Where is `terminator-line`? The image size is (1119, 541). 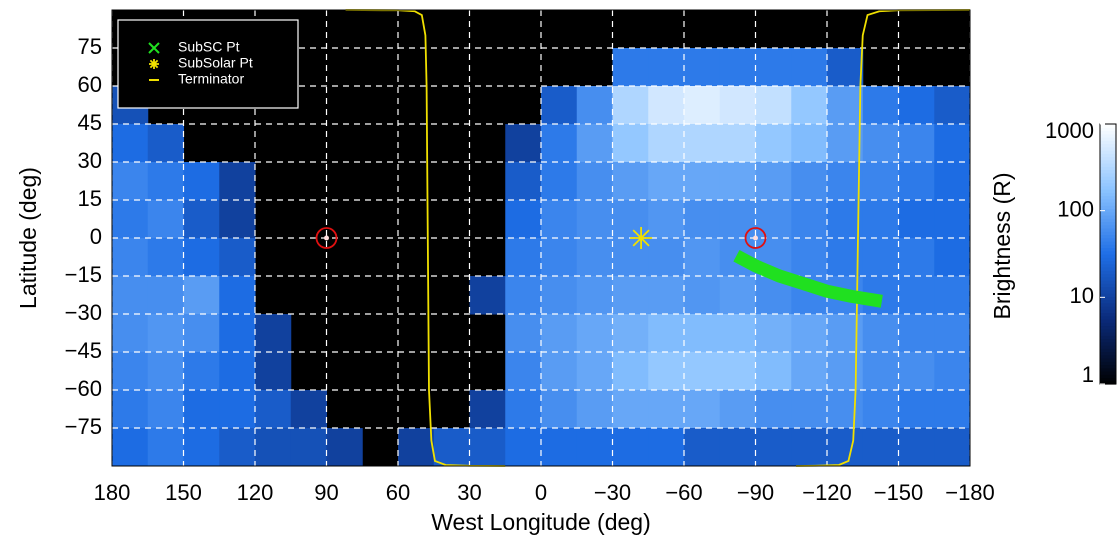
terminator-line is located at coordinates (883, 238).